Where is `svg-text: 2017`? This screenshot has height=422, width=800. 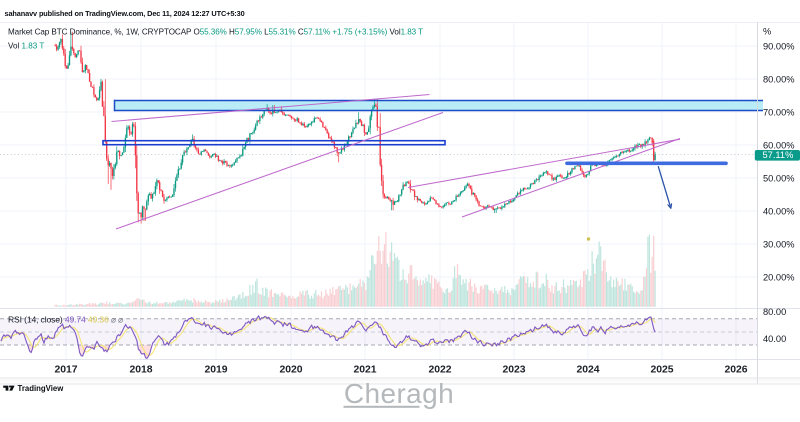 svg-text: 2017 is located at coordinates (65, 370).